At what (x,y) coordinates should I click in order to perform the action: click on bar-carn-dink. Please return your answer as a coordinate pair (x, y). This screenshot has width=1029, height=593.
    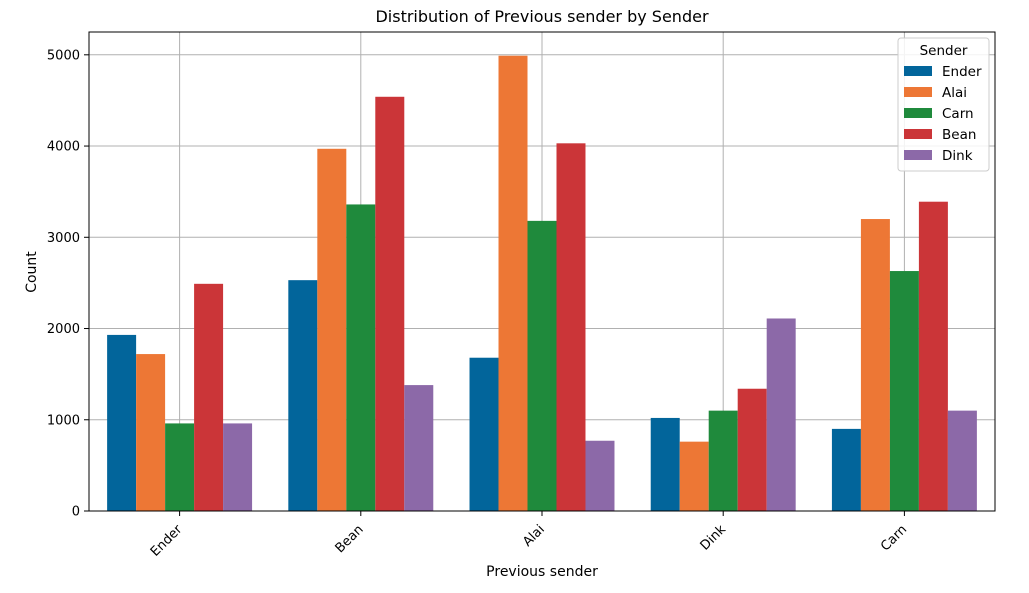
    Looking at the image, I should click on (723, 460).